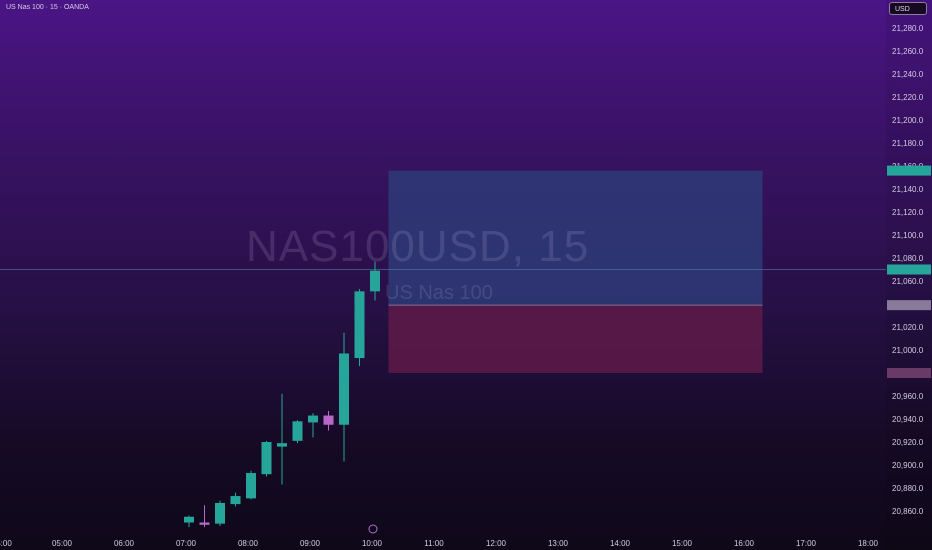  I want to click on y-tick-label: 21,180.0, so click(908, 143).